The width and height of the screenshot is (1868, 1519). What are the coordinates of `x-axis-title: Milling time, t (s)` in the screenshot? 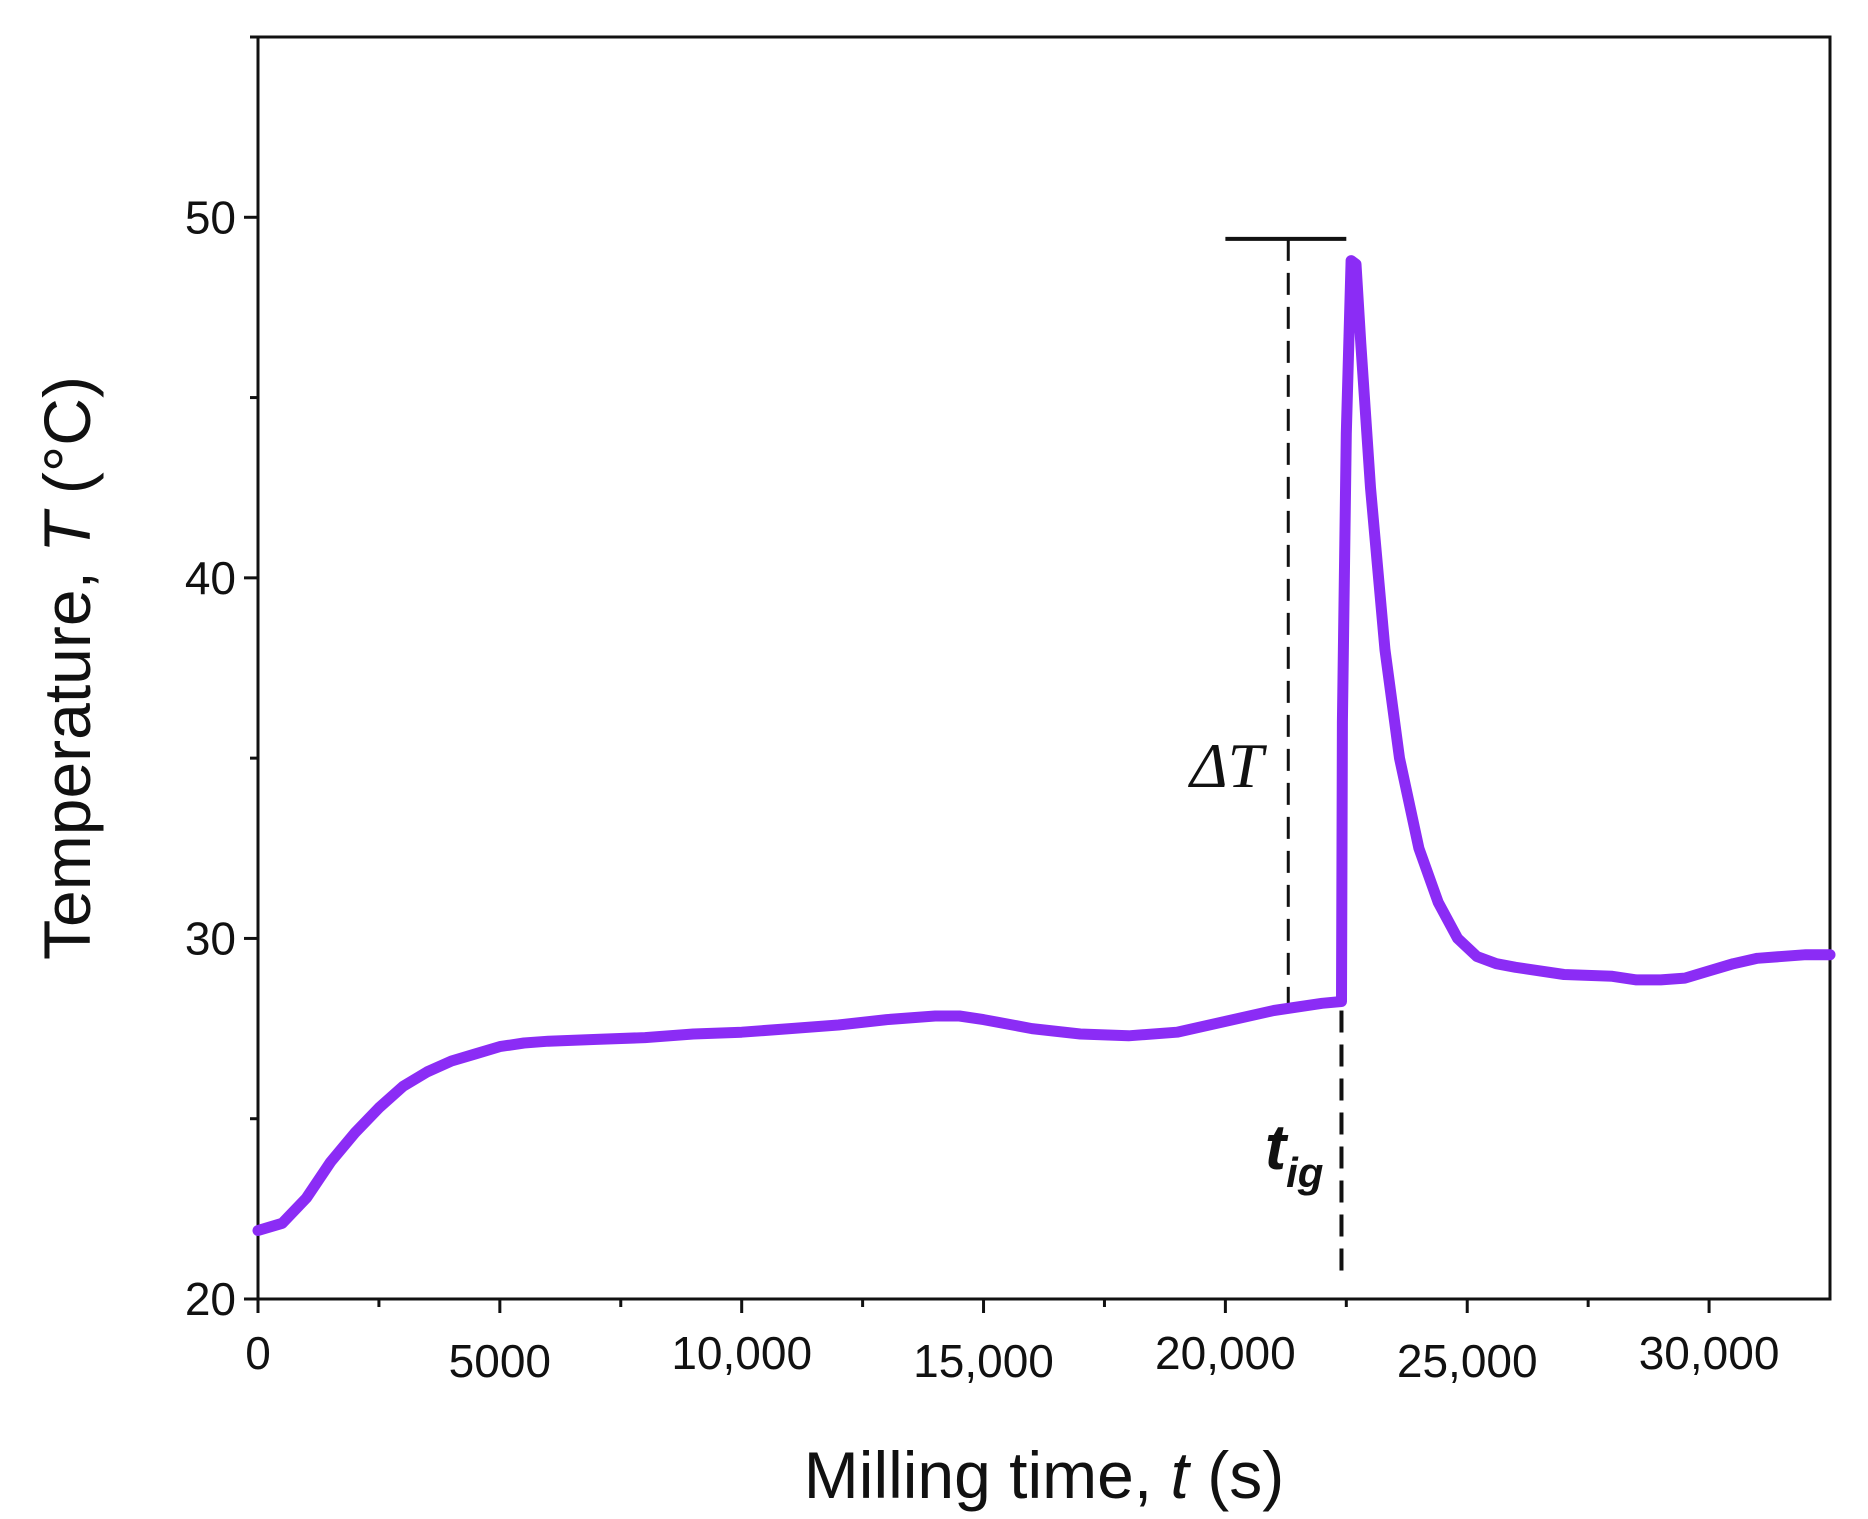 It's located at (1044, 1475).